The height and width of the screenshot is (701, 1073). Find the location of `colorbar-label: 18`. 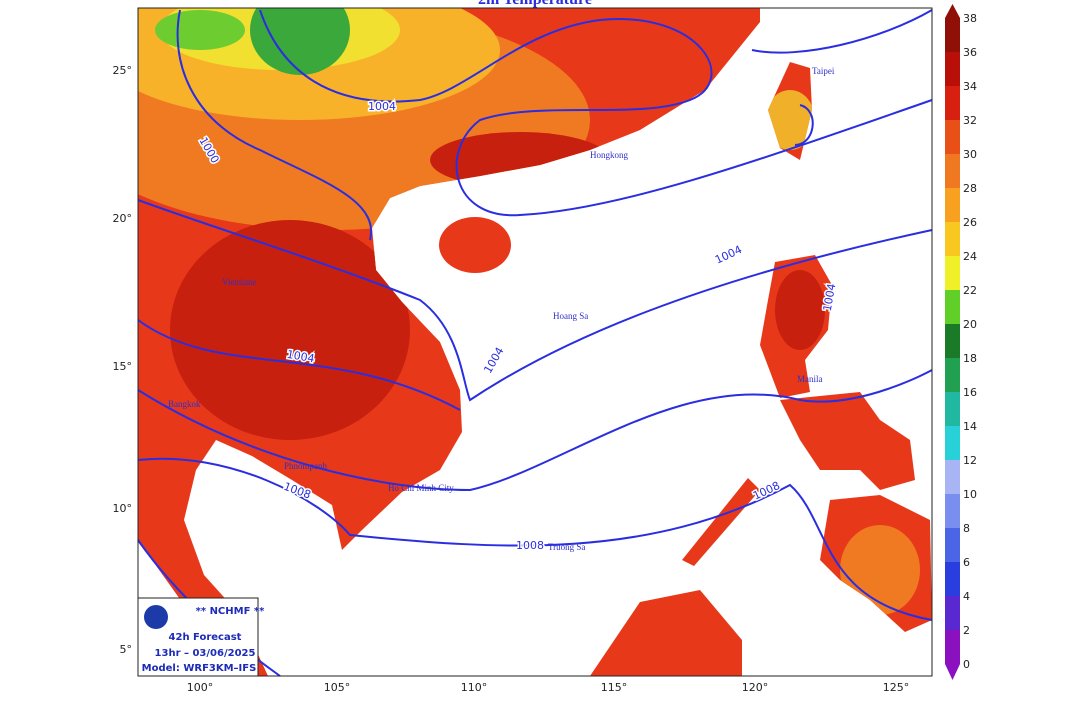

colorbar-label: 18 is located at coordinates (970, 358).